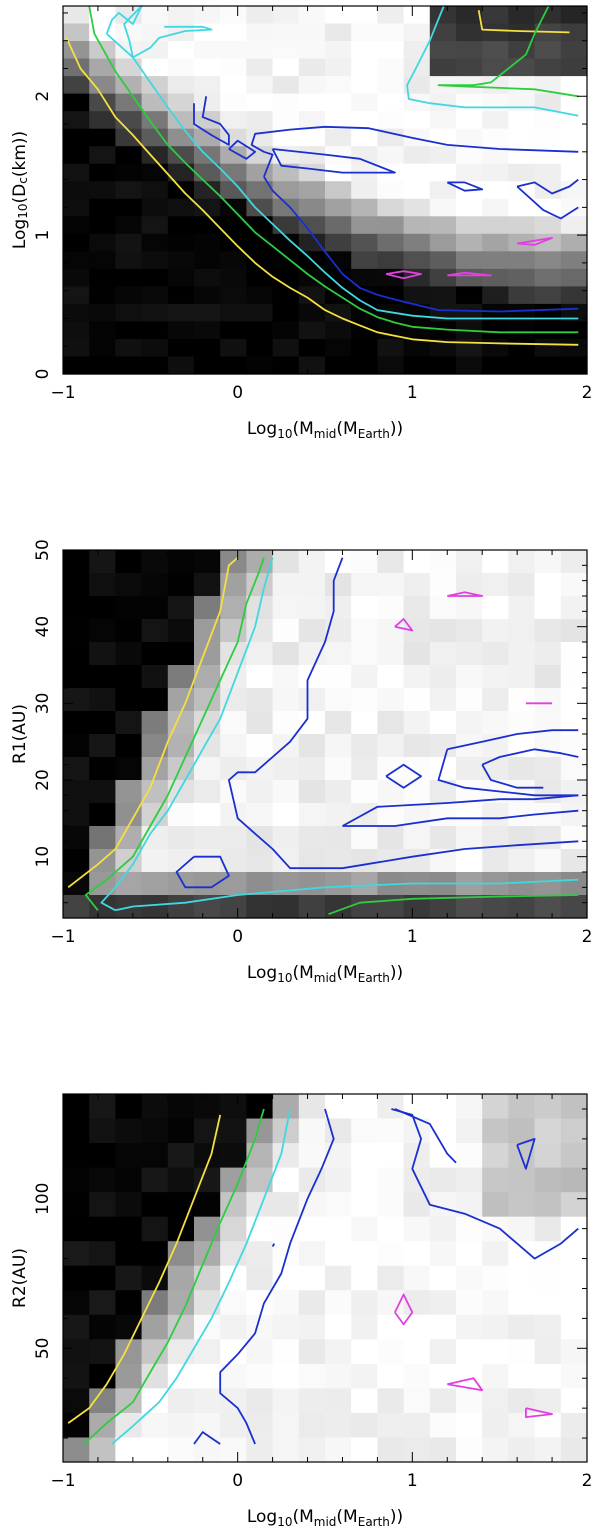 The width and height of the screenshot is (600, 1536). Describe the element at coordinates (587, 393) in the screenshot. I see `x-tick-label: 2` at that location.